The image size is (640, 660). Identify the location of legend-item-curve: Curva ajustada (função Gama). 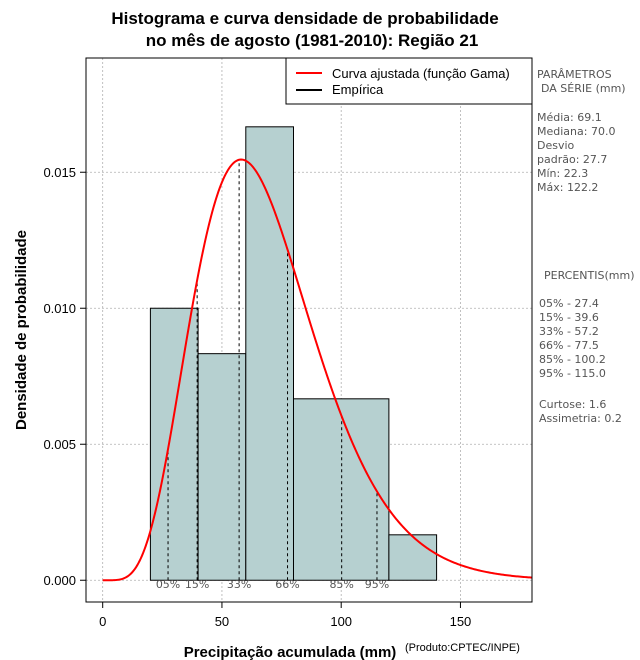
(421, 73).